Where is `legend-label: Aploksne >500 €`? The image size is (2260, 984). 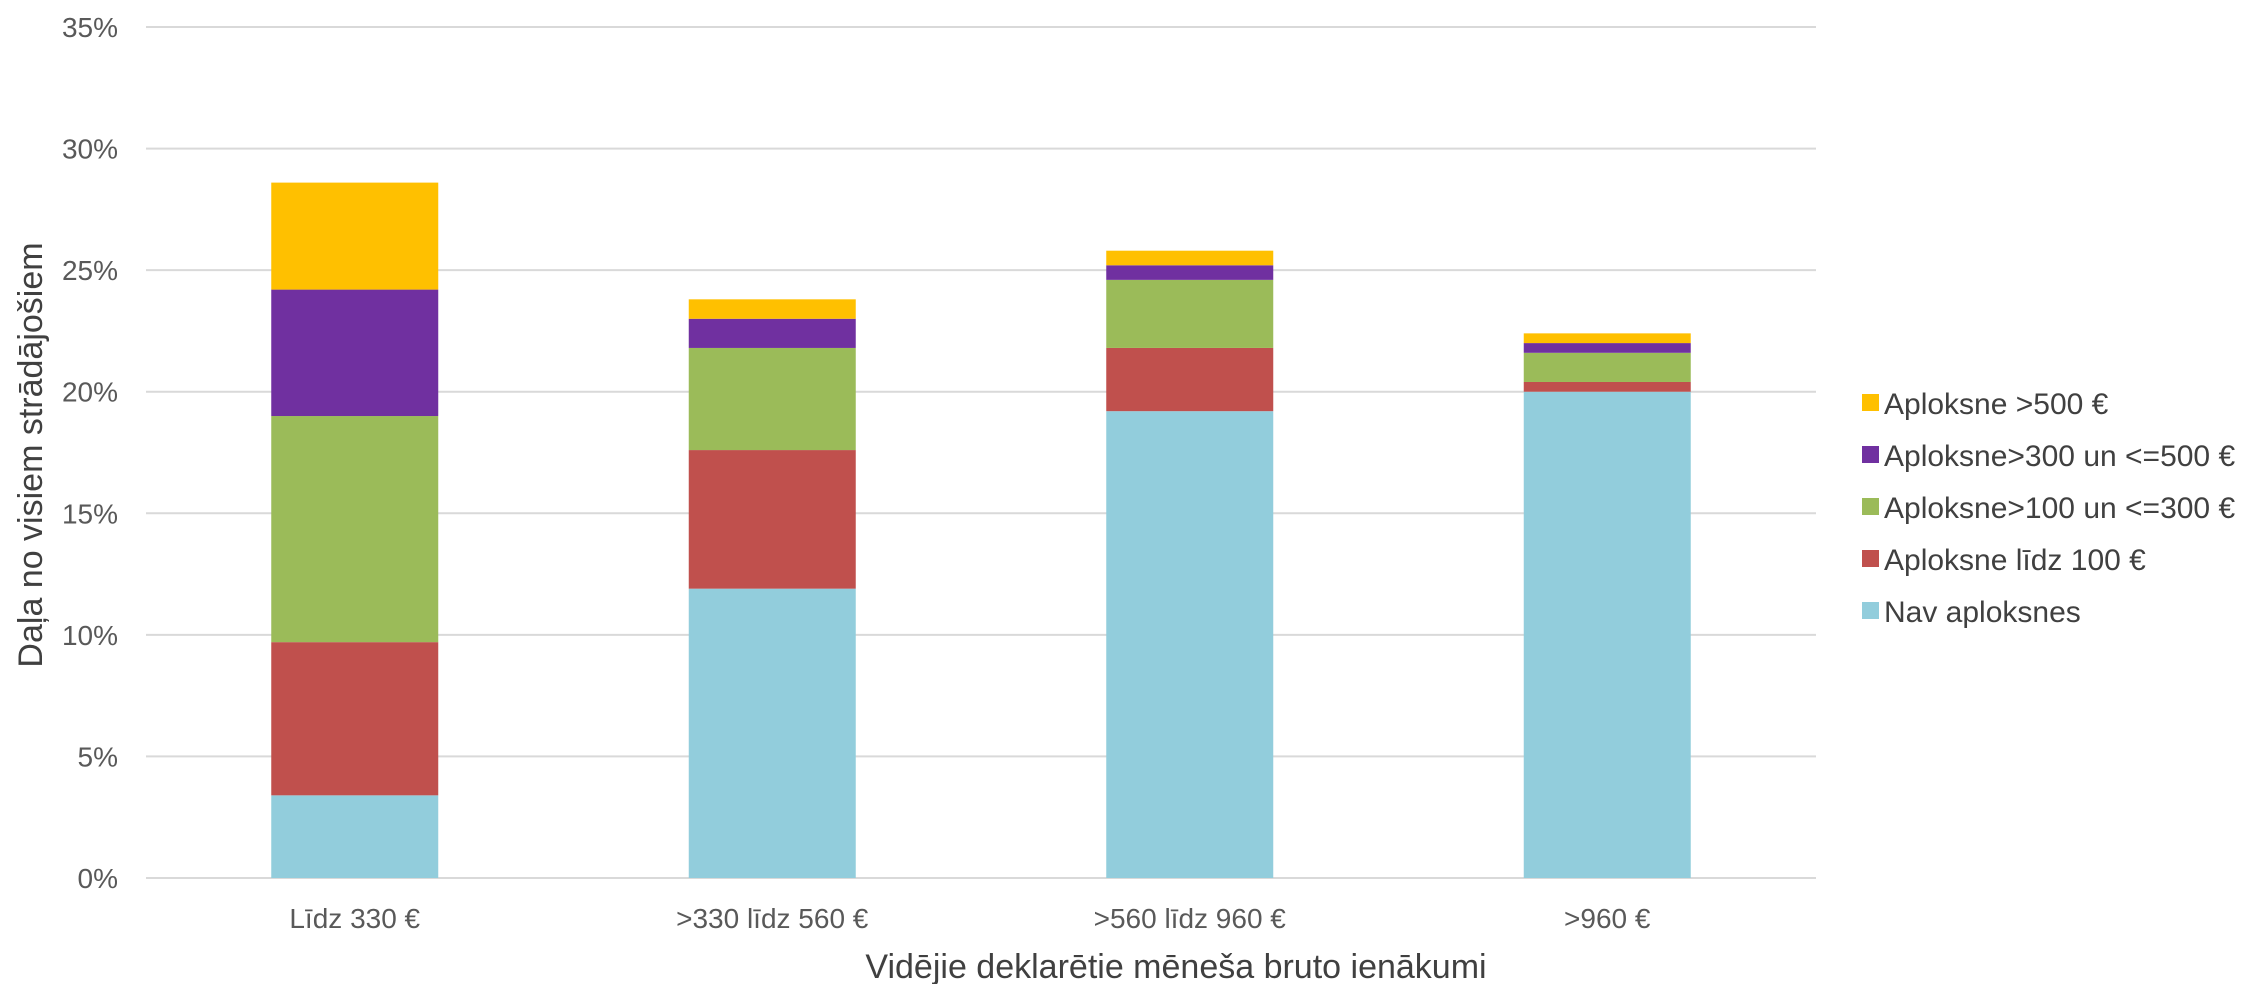 legend-label: Aploksne >500 € is located at coordinates (1996, 404).